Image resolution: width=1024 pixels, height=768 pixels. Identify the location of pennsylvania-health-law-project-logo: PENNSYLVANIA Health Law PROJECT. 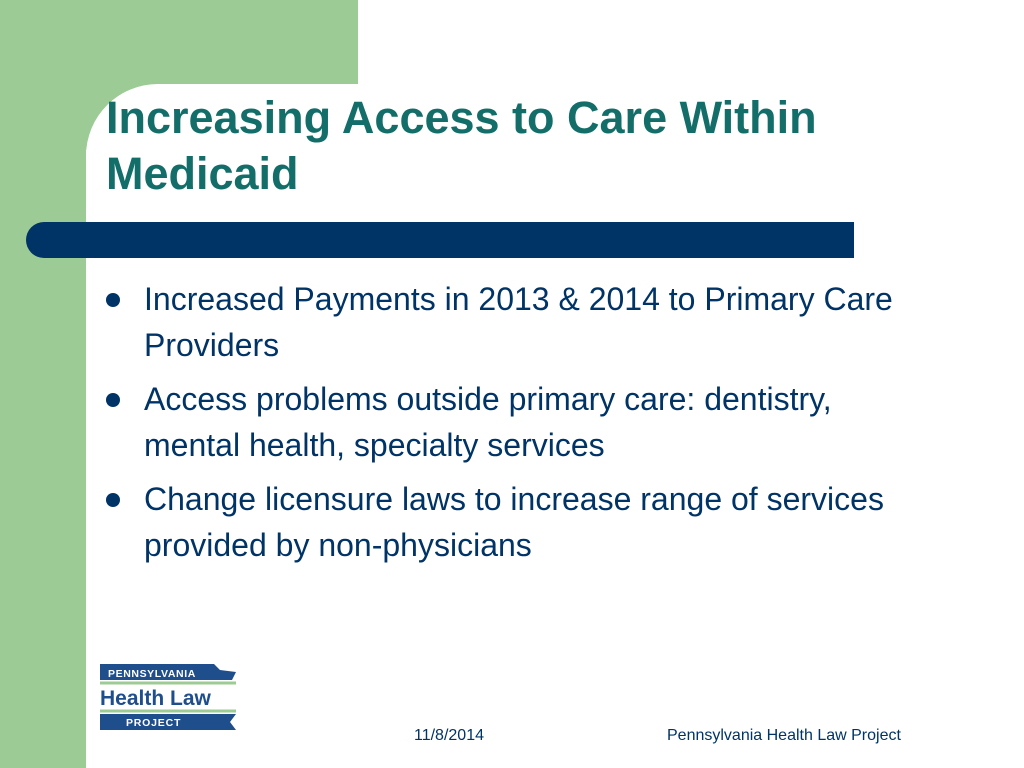
(168, 697).